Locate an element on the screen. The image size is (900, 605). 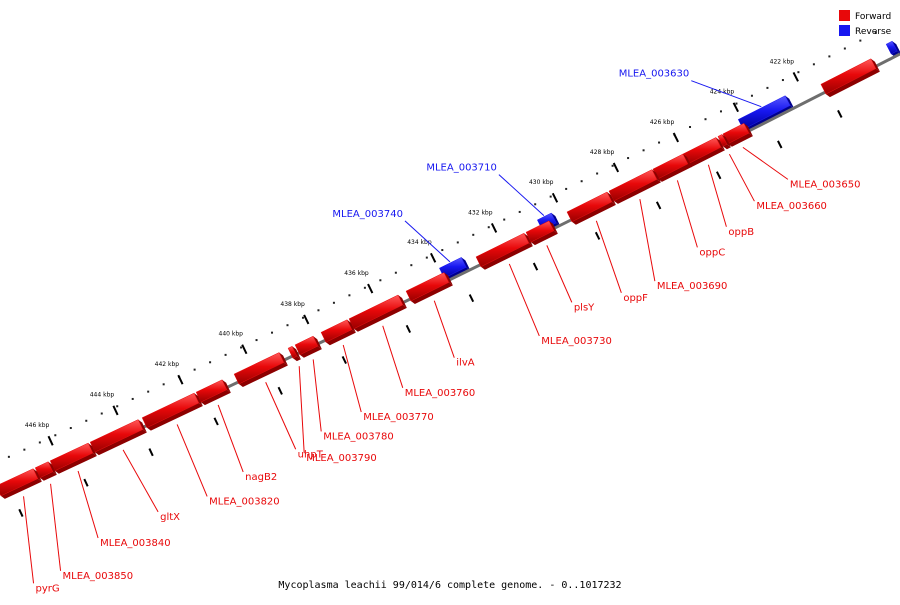
gene-label: MLEA_003690 is located at coordinates (692, 286).